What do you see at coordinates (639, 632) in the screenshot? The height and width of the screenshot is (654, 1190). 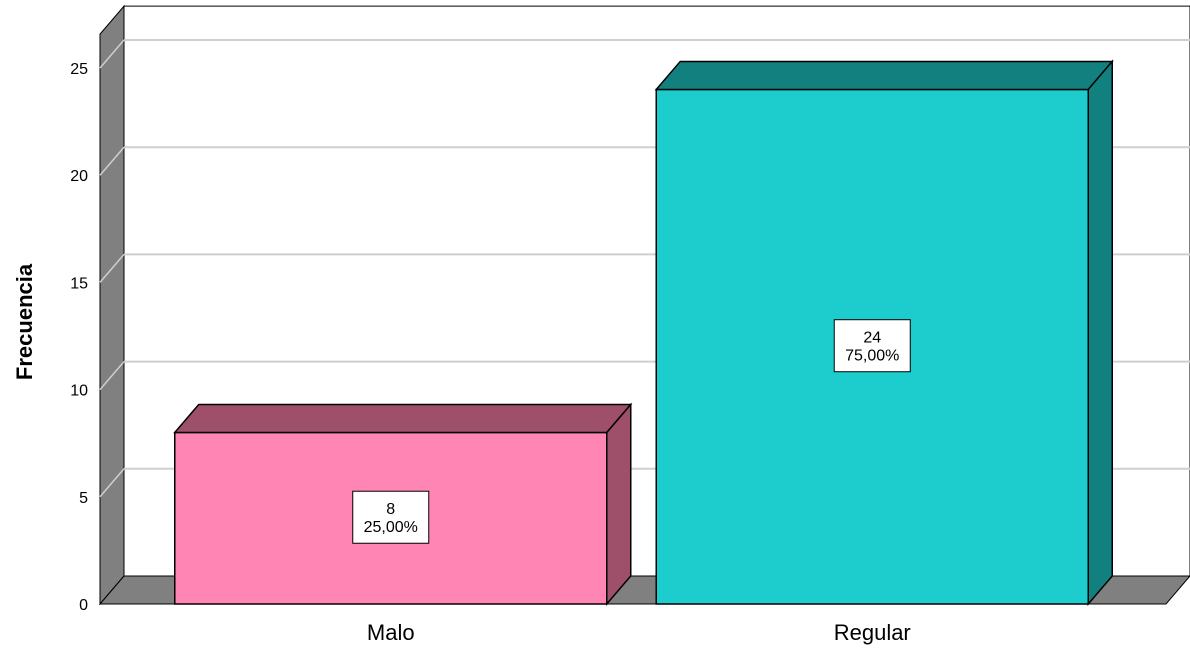 I see `x-axis-categories: Malo Regular` at bounding box center [639, 632].